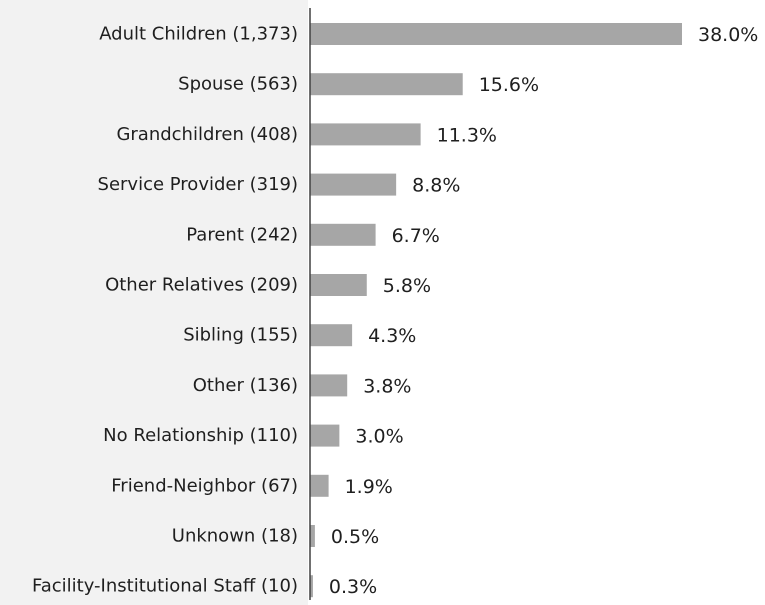 The width and height of the screenshot is (765, 605). I want to click on value-label: 38.0%, so click(728, 35).